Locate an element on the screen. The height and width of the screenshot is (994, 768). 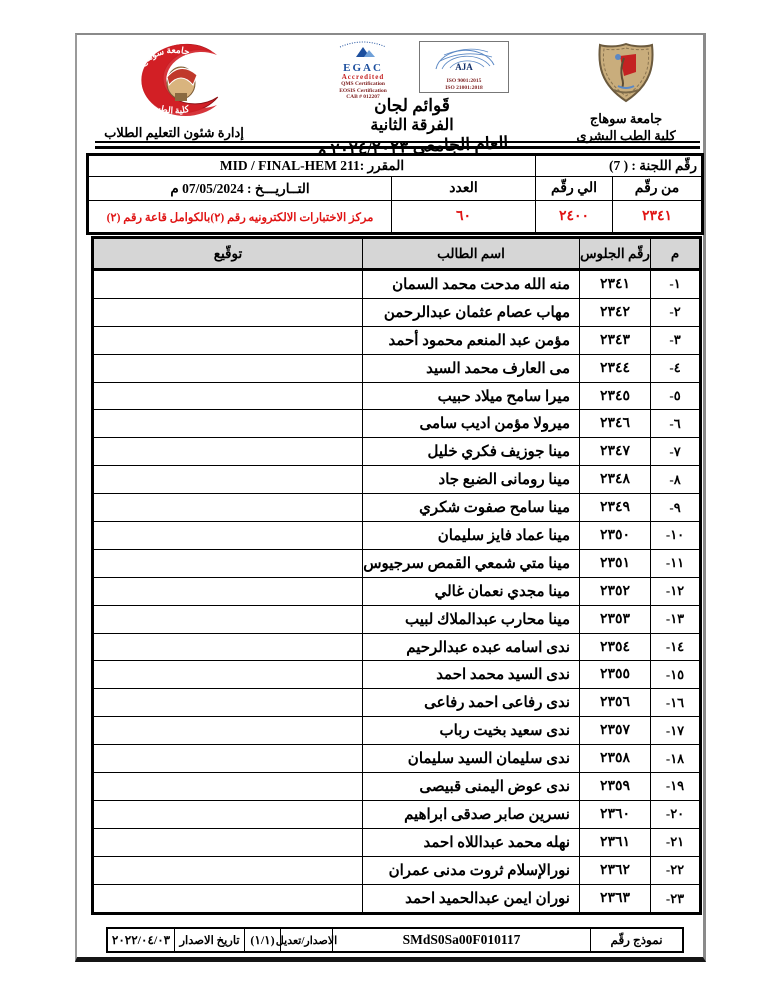
row-index: ٤- is located at coordinates (674, 368).